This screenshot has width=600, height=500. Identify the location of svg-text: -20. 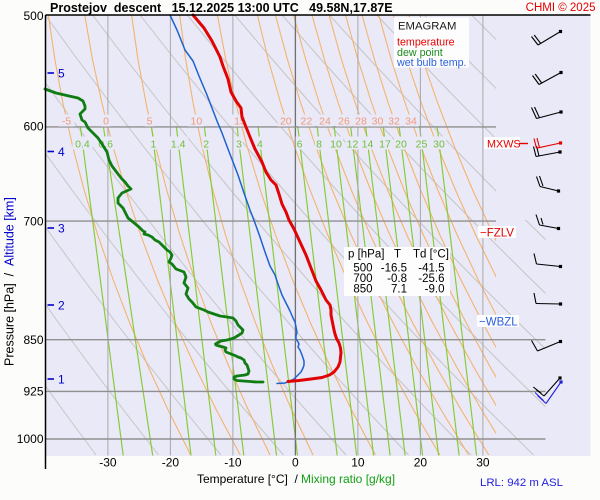
(171, 463).